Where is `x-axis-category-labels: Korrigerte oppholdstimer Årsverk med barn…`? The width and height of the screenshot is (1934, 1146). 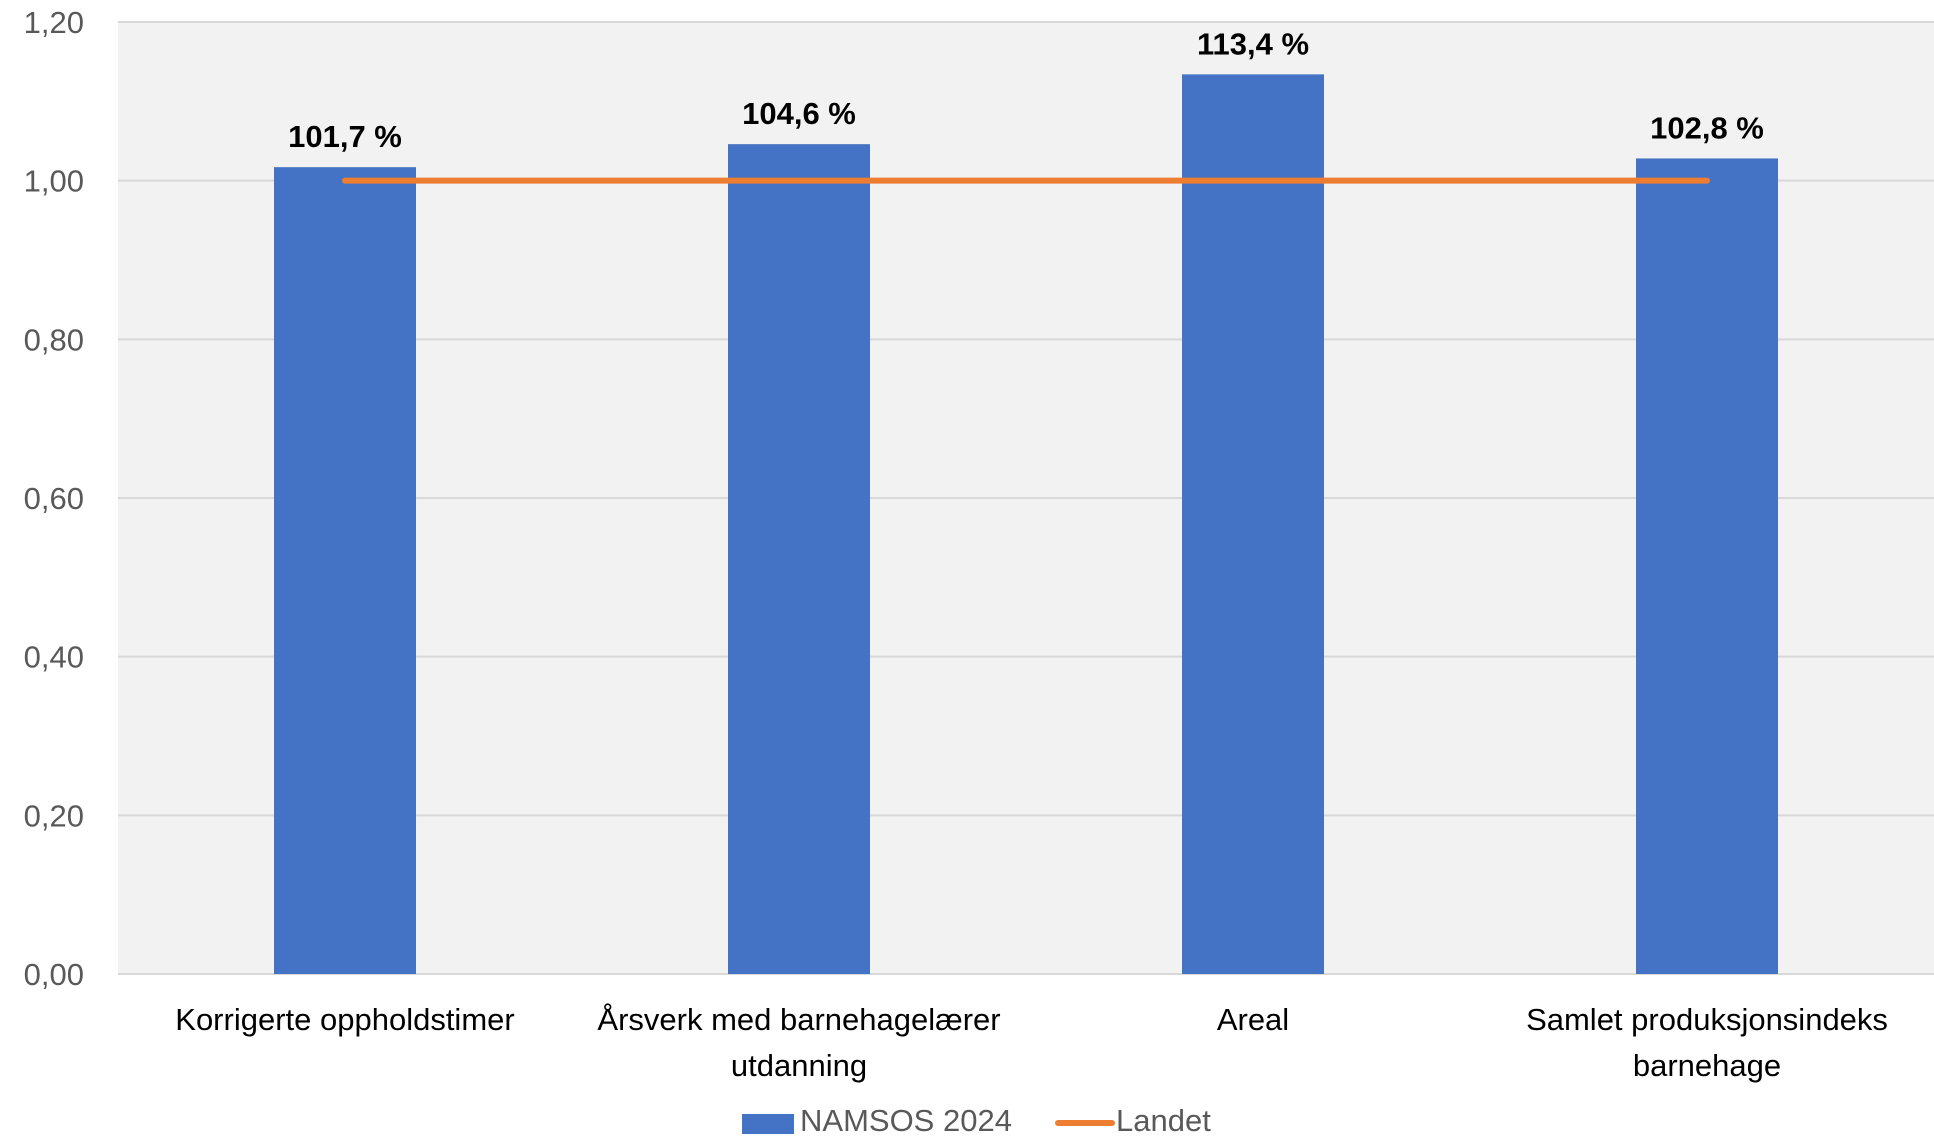 x-axis-category-labels: Korrigerte oppholdstimer Årsverk med barn… is located at coordinates (1031, 1042).